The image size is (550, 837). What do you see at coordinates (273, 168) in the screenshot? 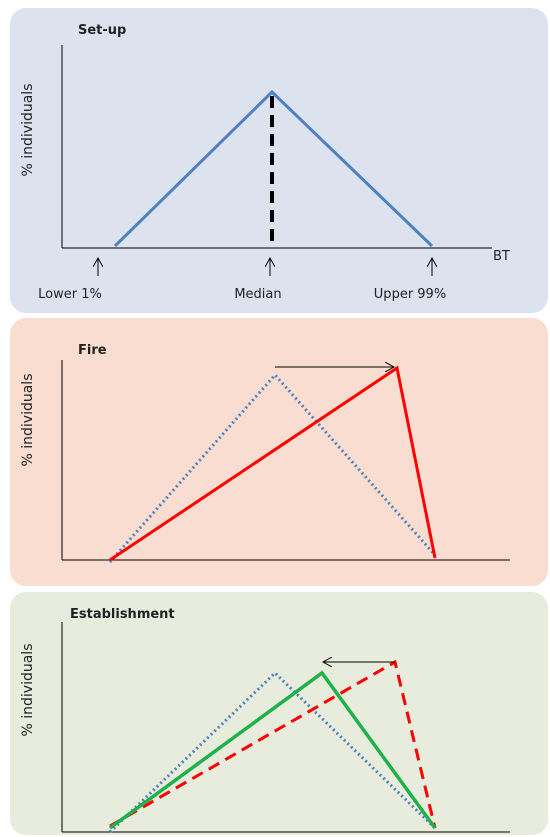
I see `distribution` at bounding box center [273, 168].